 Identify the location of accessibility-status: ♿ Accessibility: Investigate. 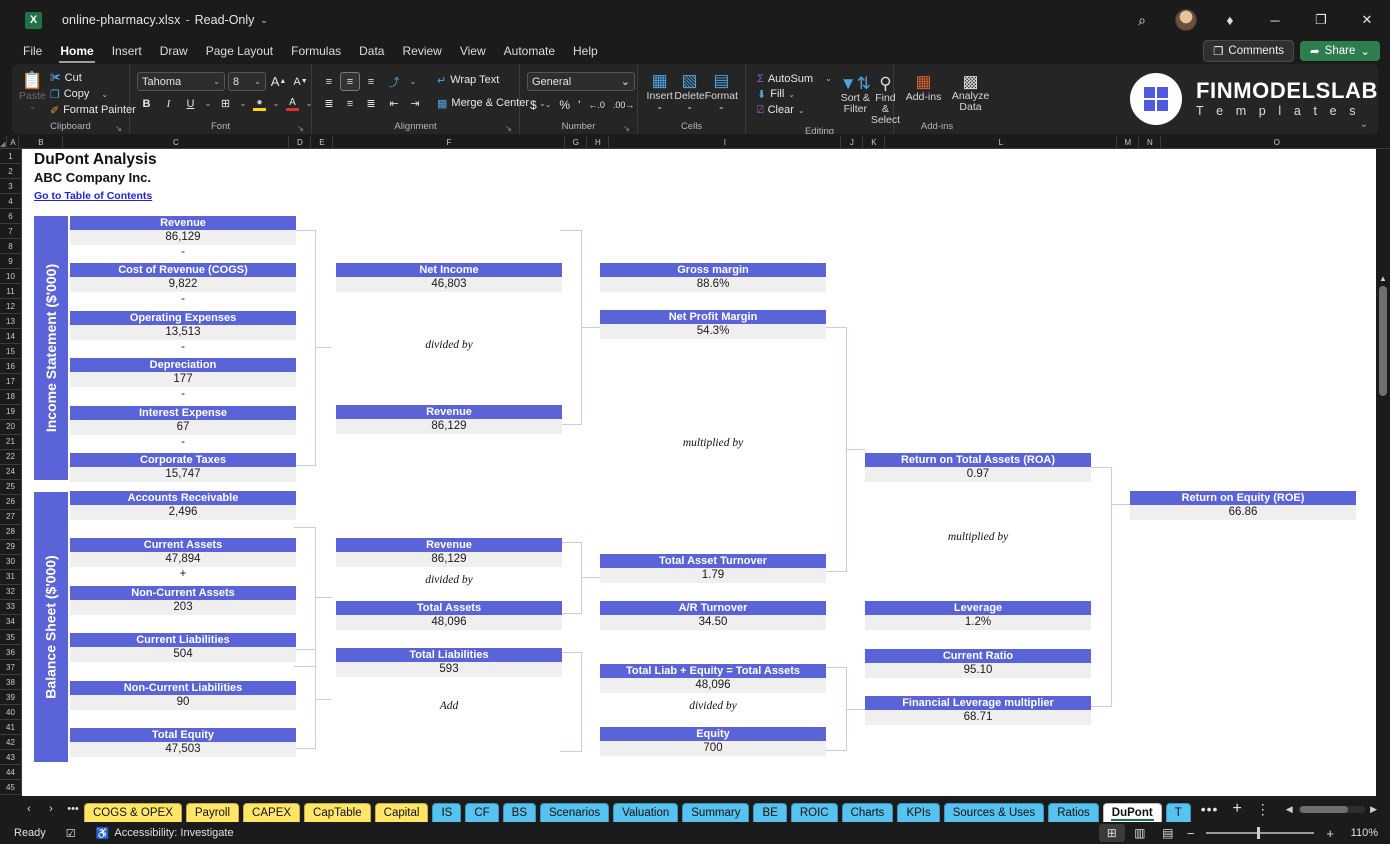
(165, 833).